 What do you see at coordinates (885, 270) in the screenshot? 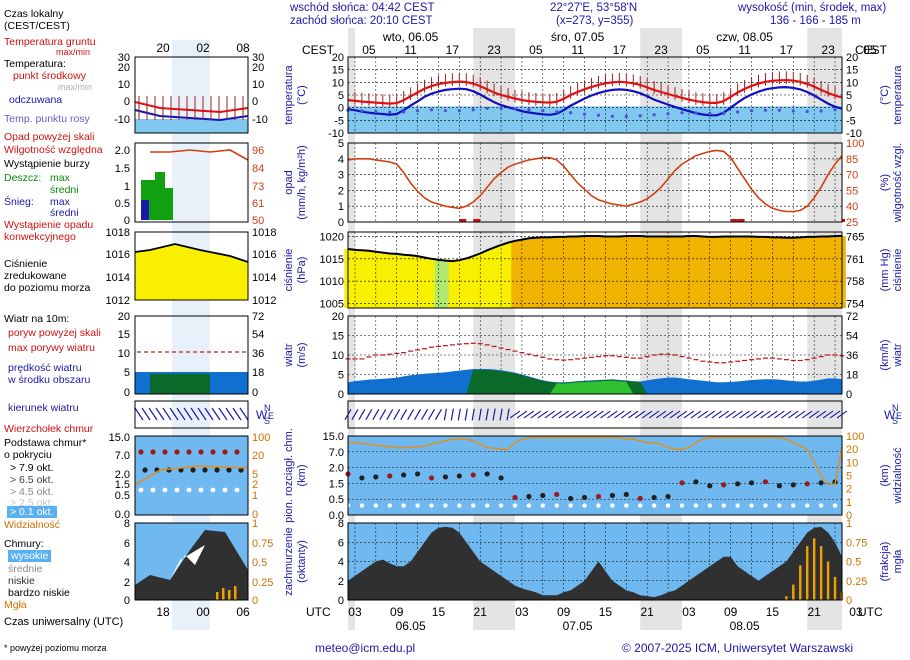
I see `axis-title-right-unit: (mm Hg)` at bounding box center [885, 270].